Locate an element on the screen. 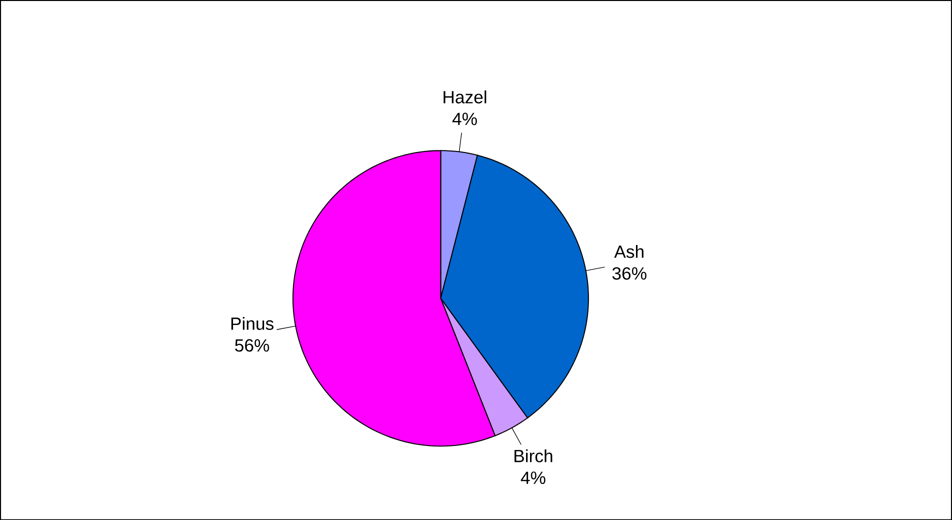  data-label: 56% is located at coordinates (252, 345).